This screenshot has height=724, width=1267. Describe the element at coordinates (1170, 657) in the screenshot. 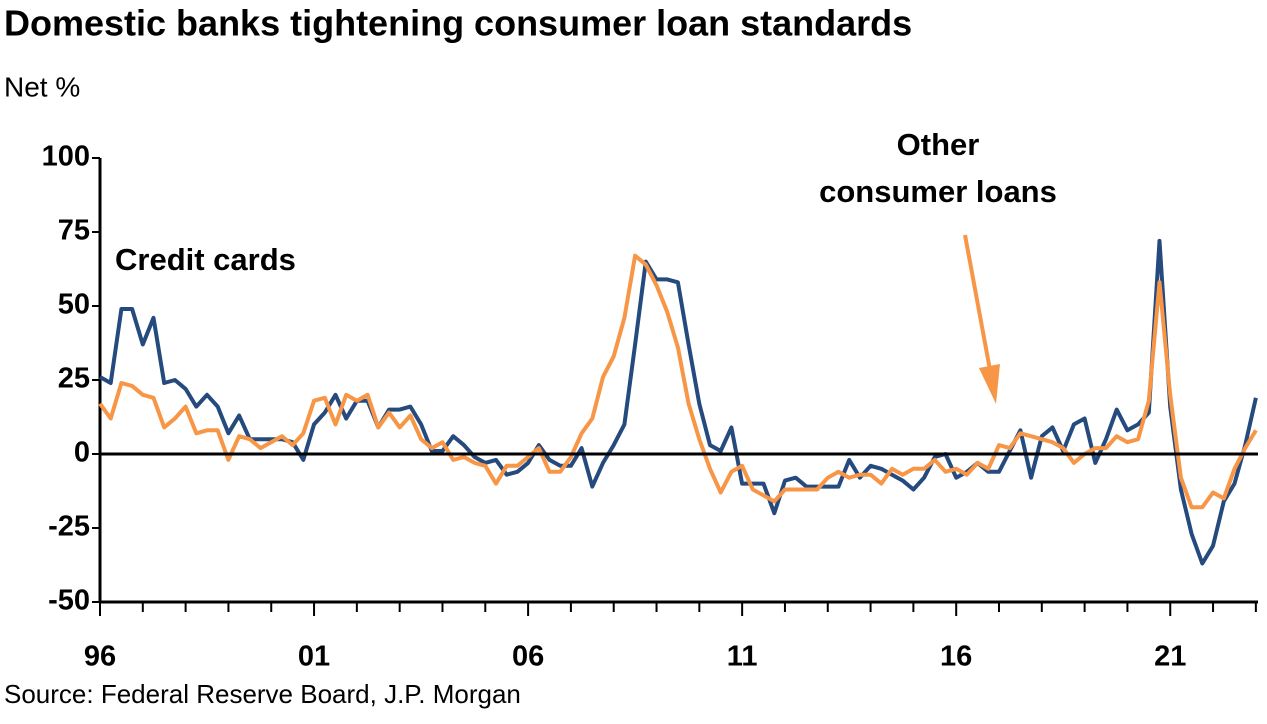

I see `x-tick-label: 21` at that location.